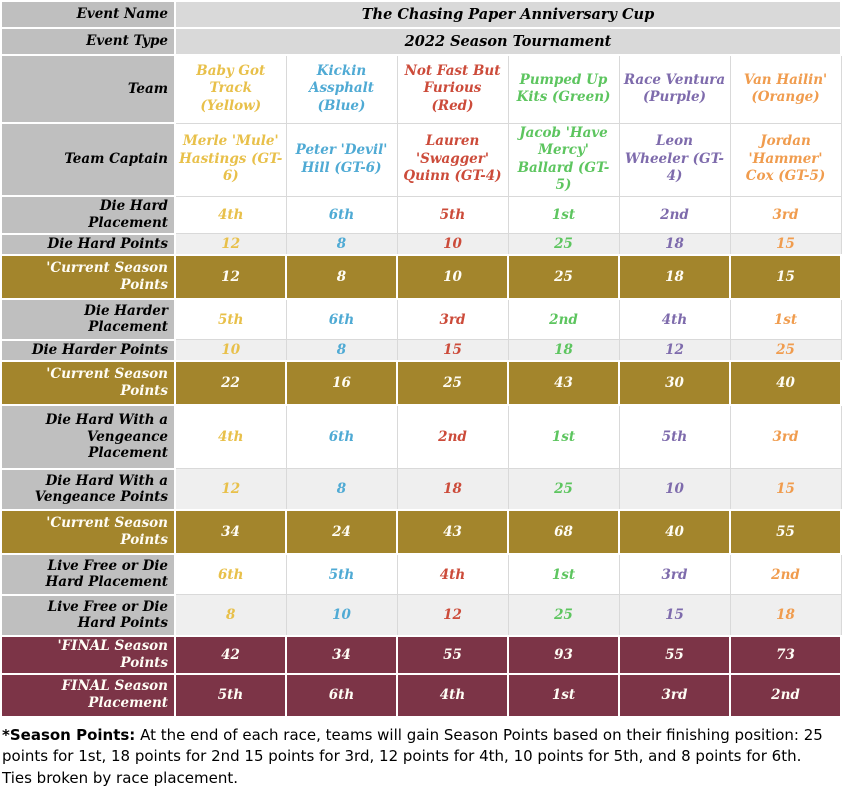 The width and height of the screenshot is (842, 789). What do you see at coordinates (785, 89) in the screenshot?
I see `team-name: Van Hailin' (Orange)` at bounding box center [785, 89].